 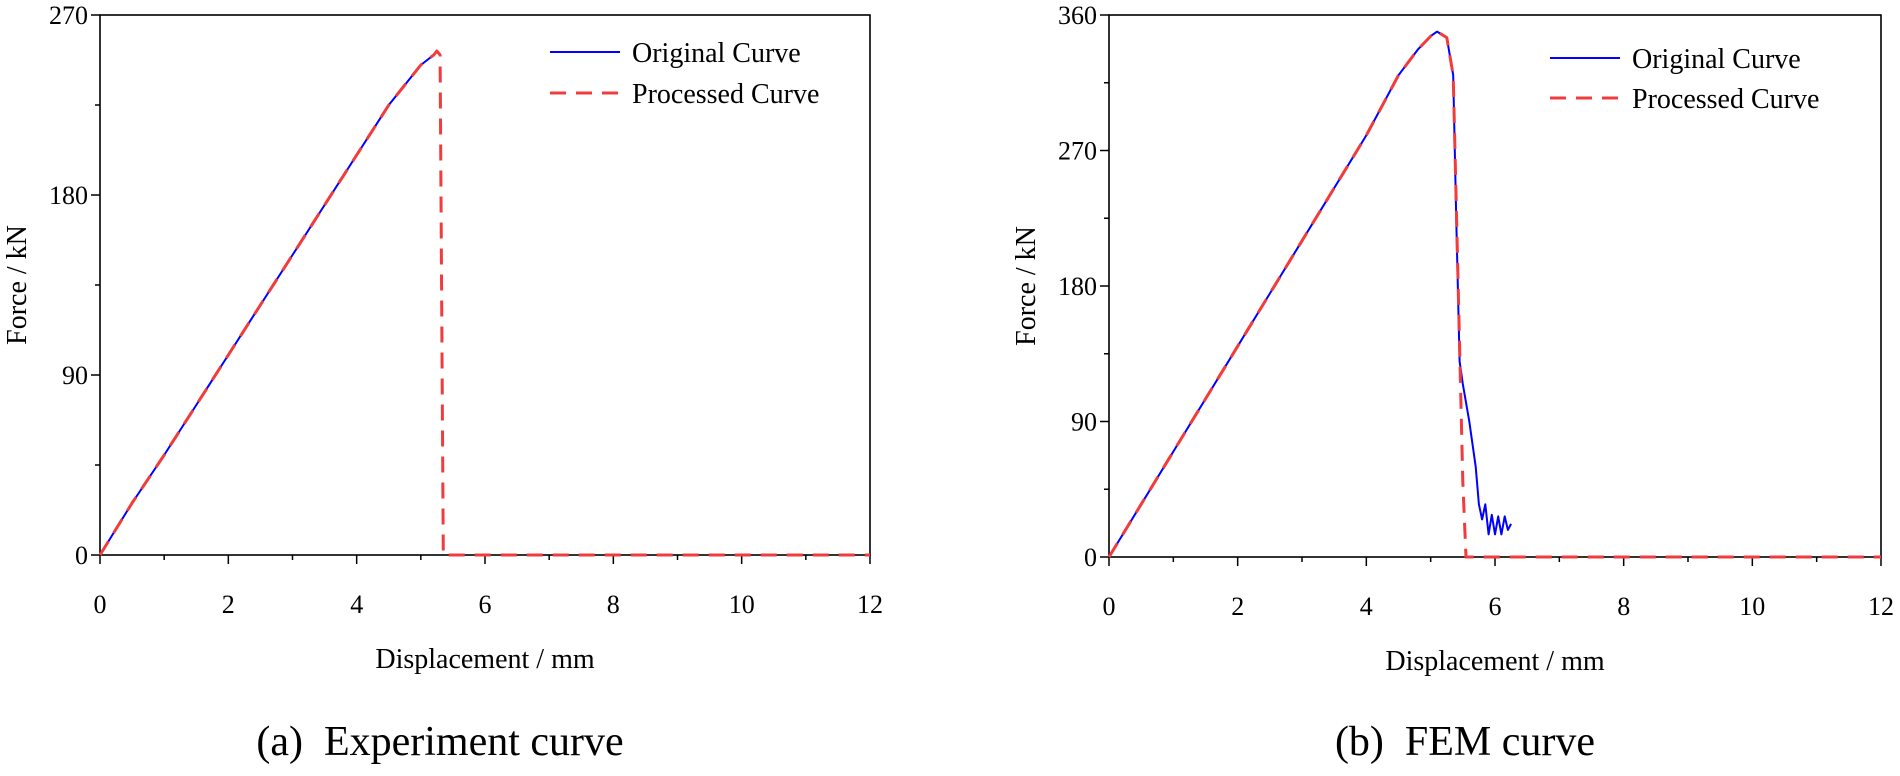 What do you see at coordinates (439, 742) in the screenshot?
I see `panel-caption: (a) Experiment curve` at bounding box center [439, 742].